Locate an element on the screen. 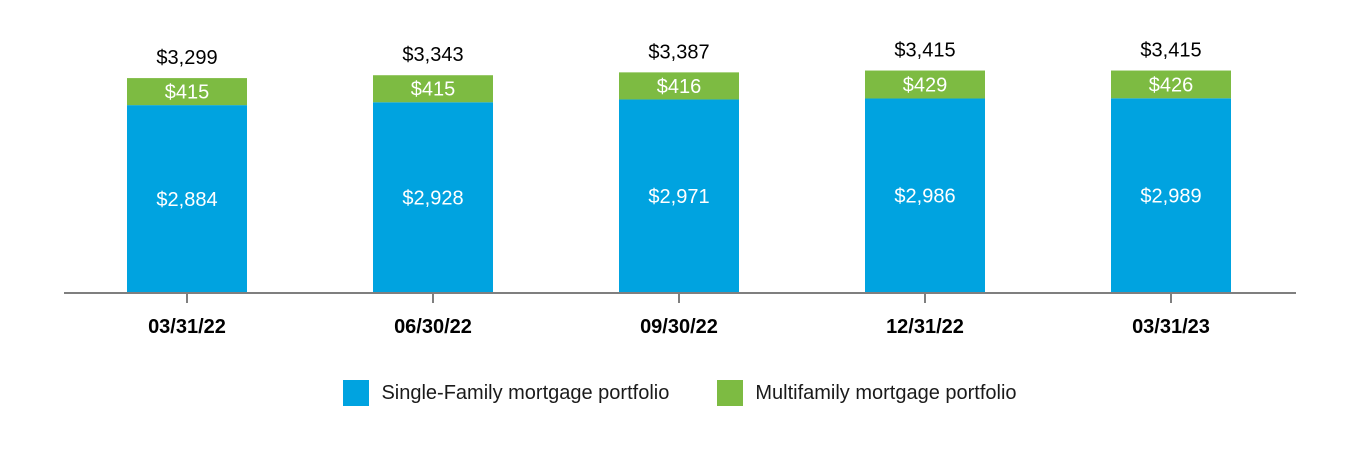  bar-label-single-family-2: $2,971 is located at coordinates (678, 197).